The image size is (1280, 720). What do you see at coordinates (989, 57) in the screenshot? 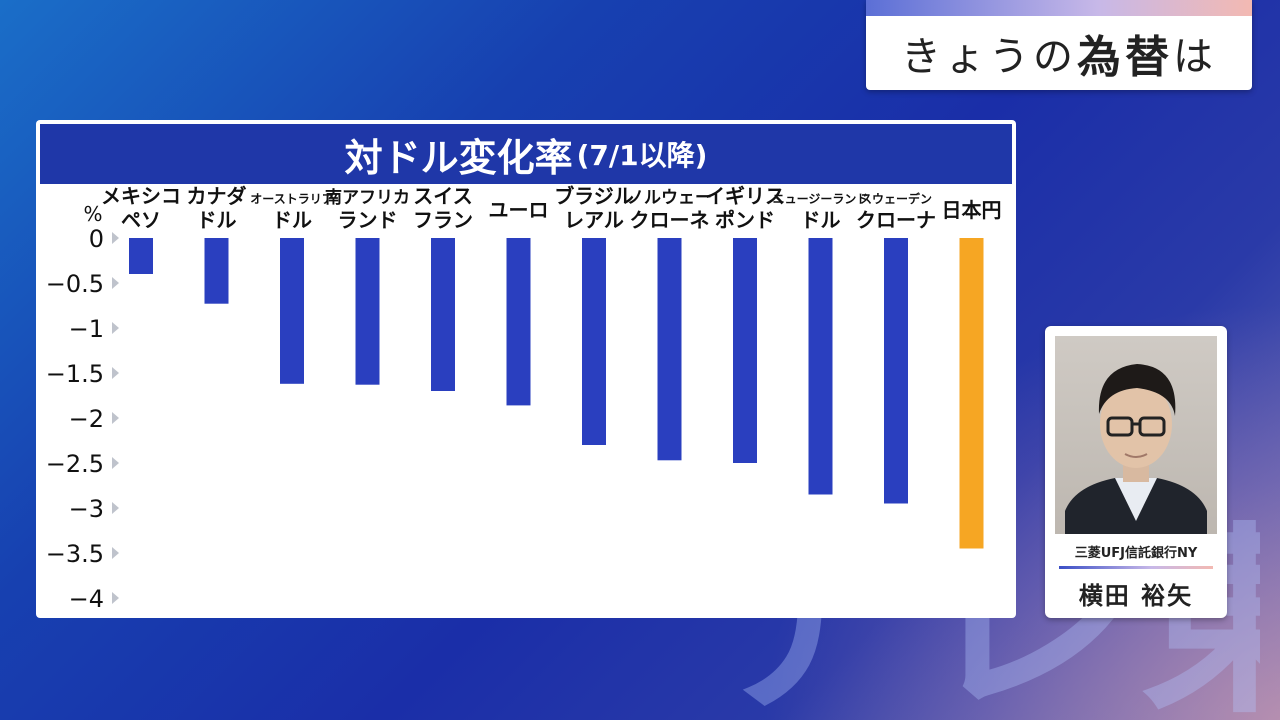
I see `topic-prefix: きょうの` at bounding box center [989, 57].